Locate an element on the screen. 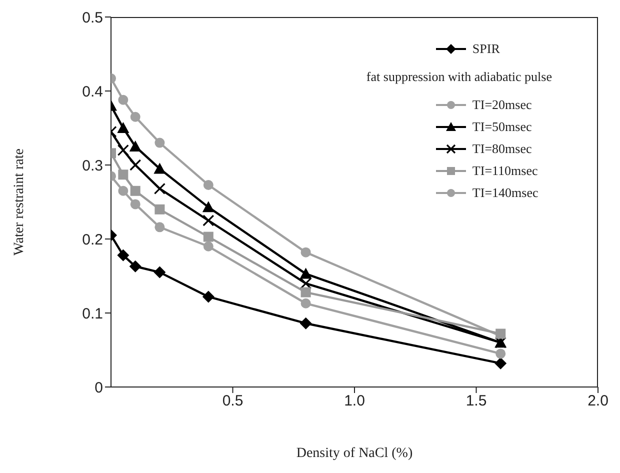  legend-label: TI=20msec is located at coordinates (502, 105).